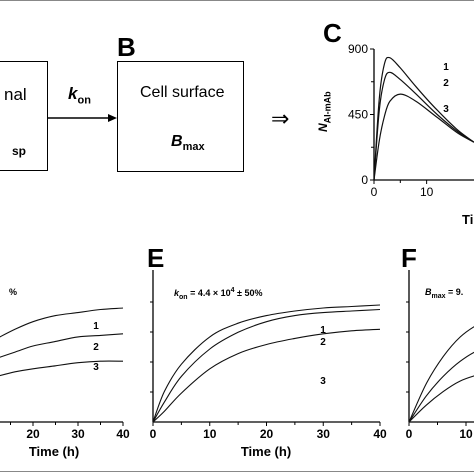  Describe the element at coordinates (446, 109) in the screenshot. I see `panel-c-curve-label: 3` at that location.